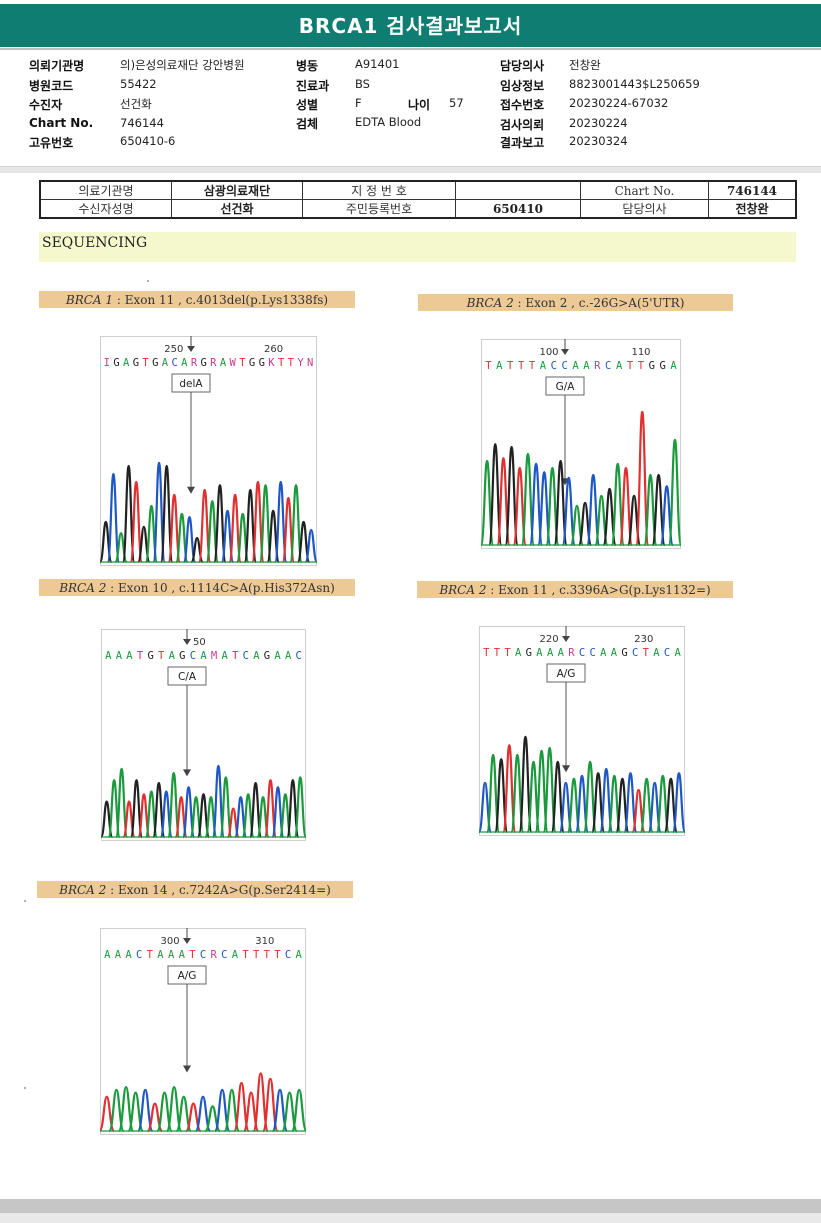  I want to click on gene-name: BRCA 2, so click(83, 588).